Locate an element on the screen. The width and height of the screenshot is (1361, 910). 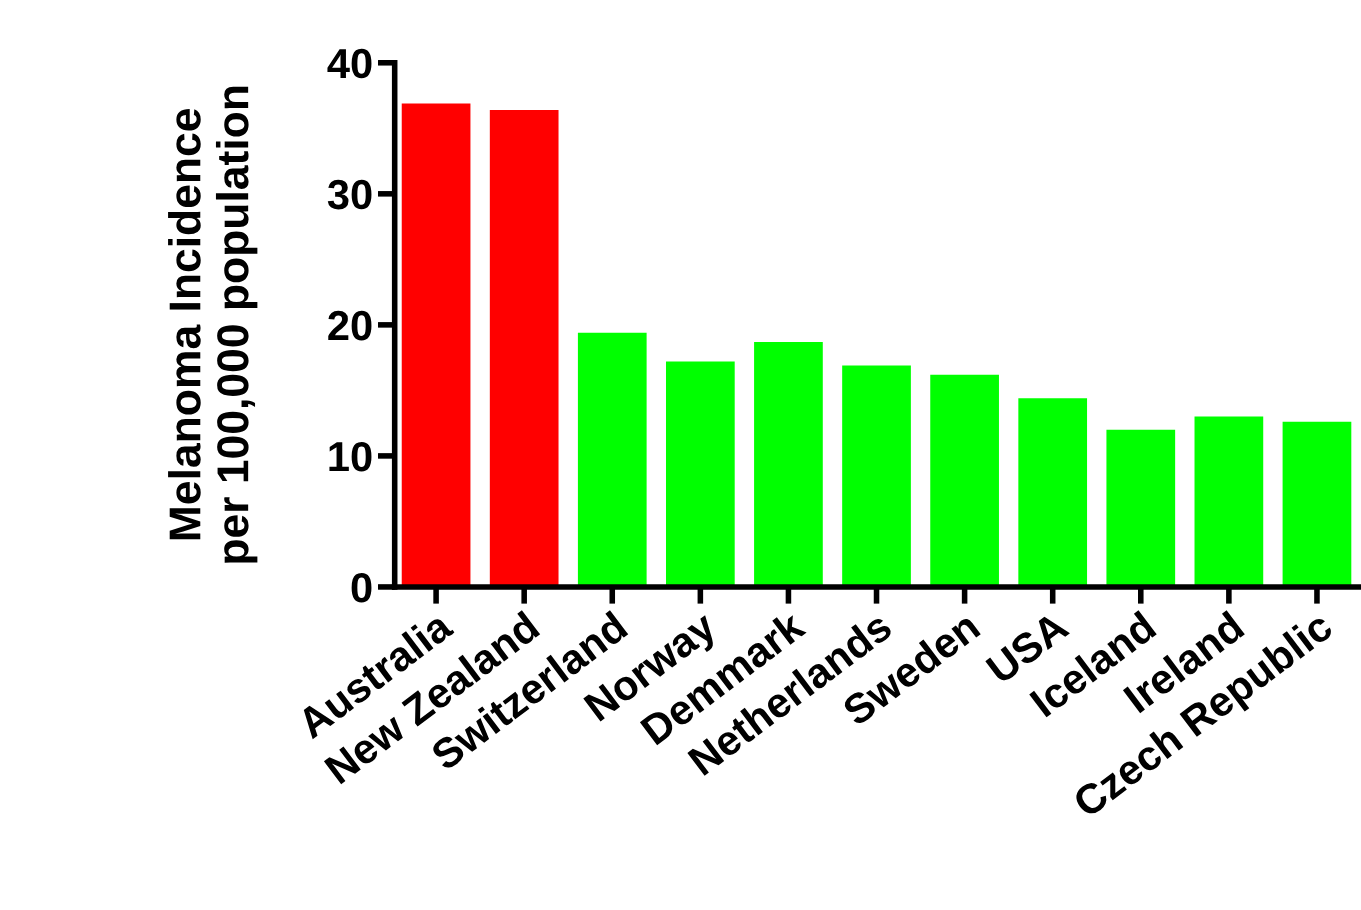
y-tick-label: 30 is located at coordinates (349, 194).